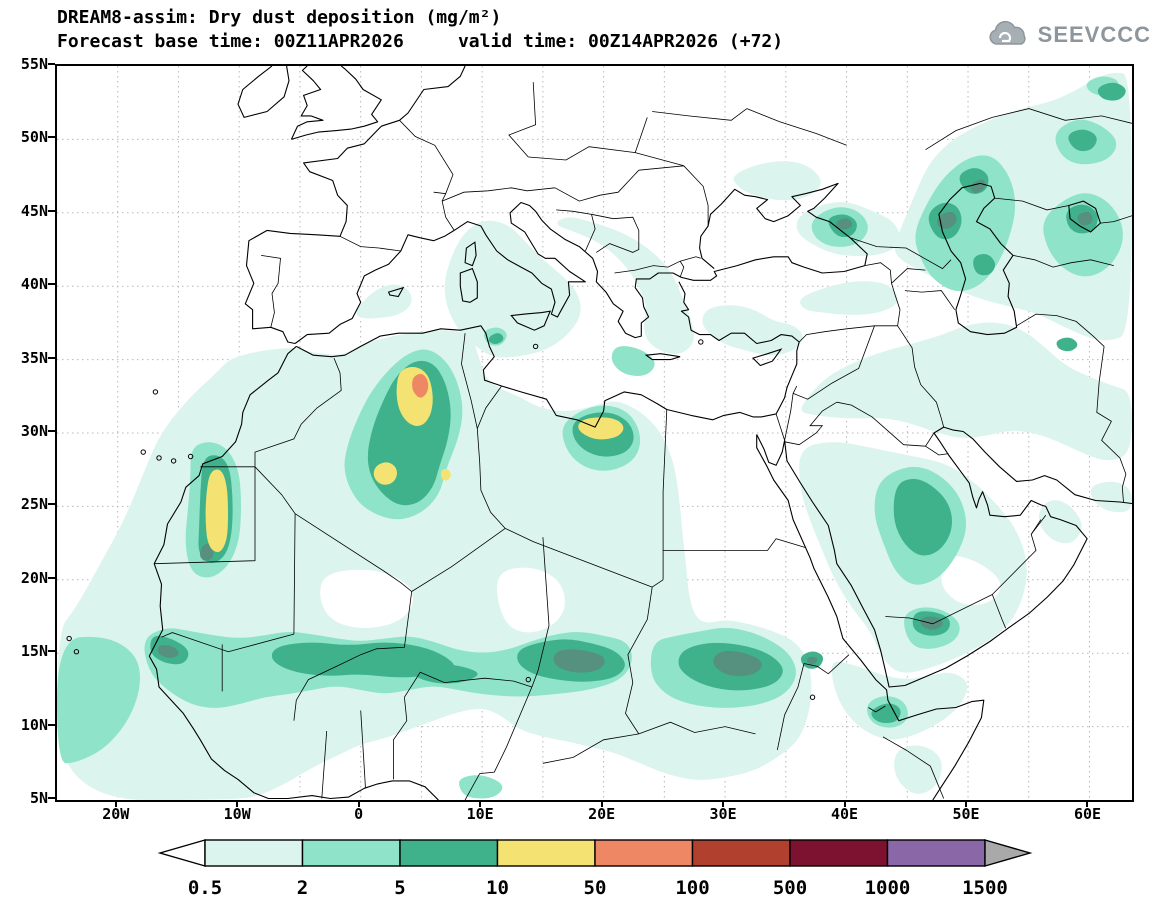  I want to click on colorbar-right-arrow, so click(1008, 853).